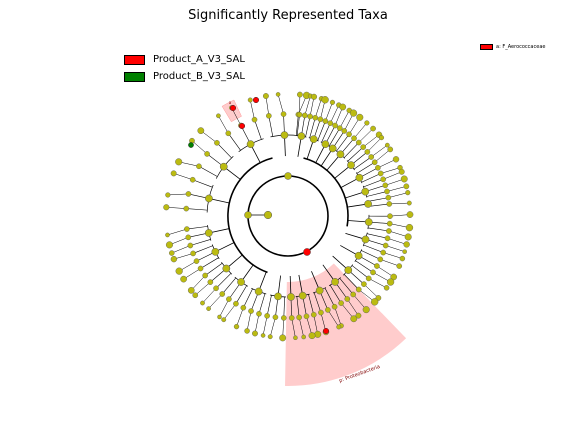 The height and width of the screenshot is (432, 576). Describe the element at coordinates (521, 47) in the screenshot. I see `clade-key-label: a: F_Aerococcaceae` at that location.